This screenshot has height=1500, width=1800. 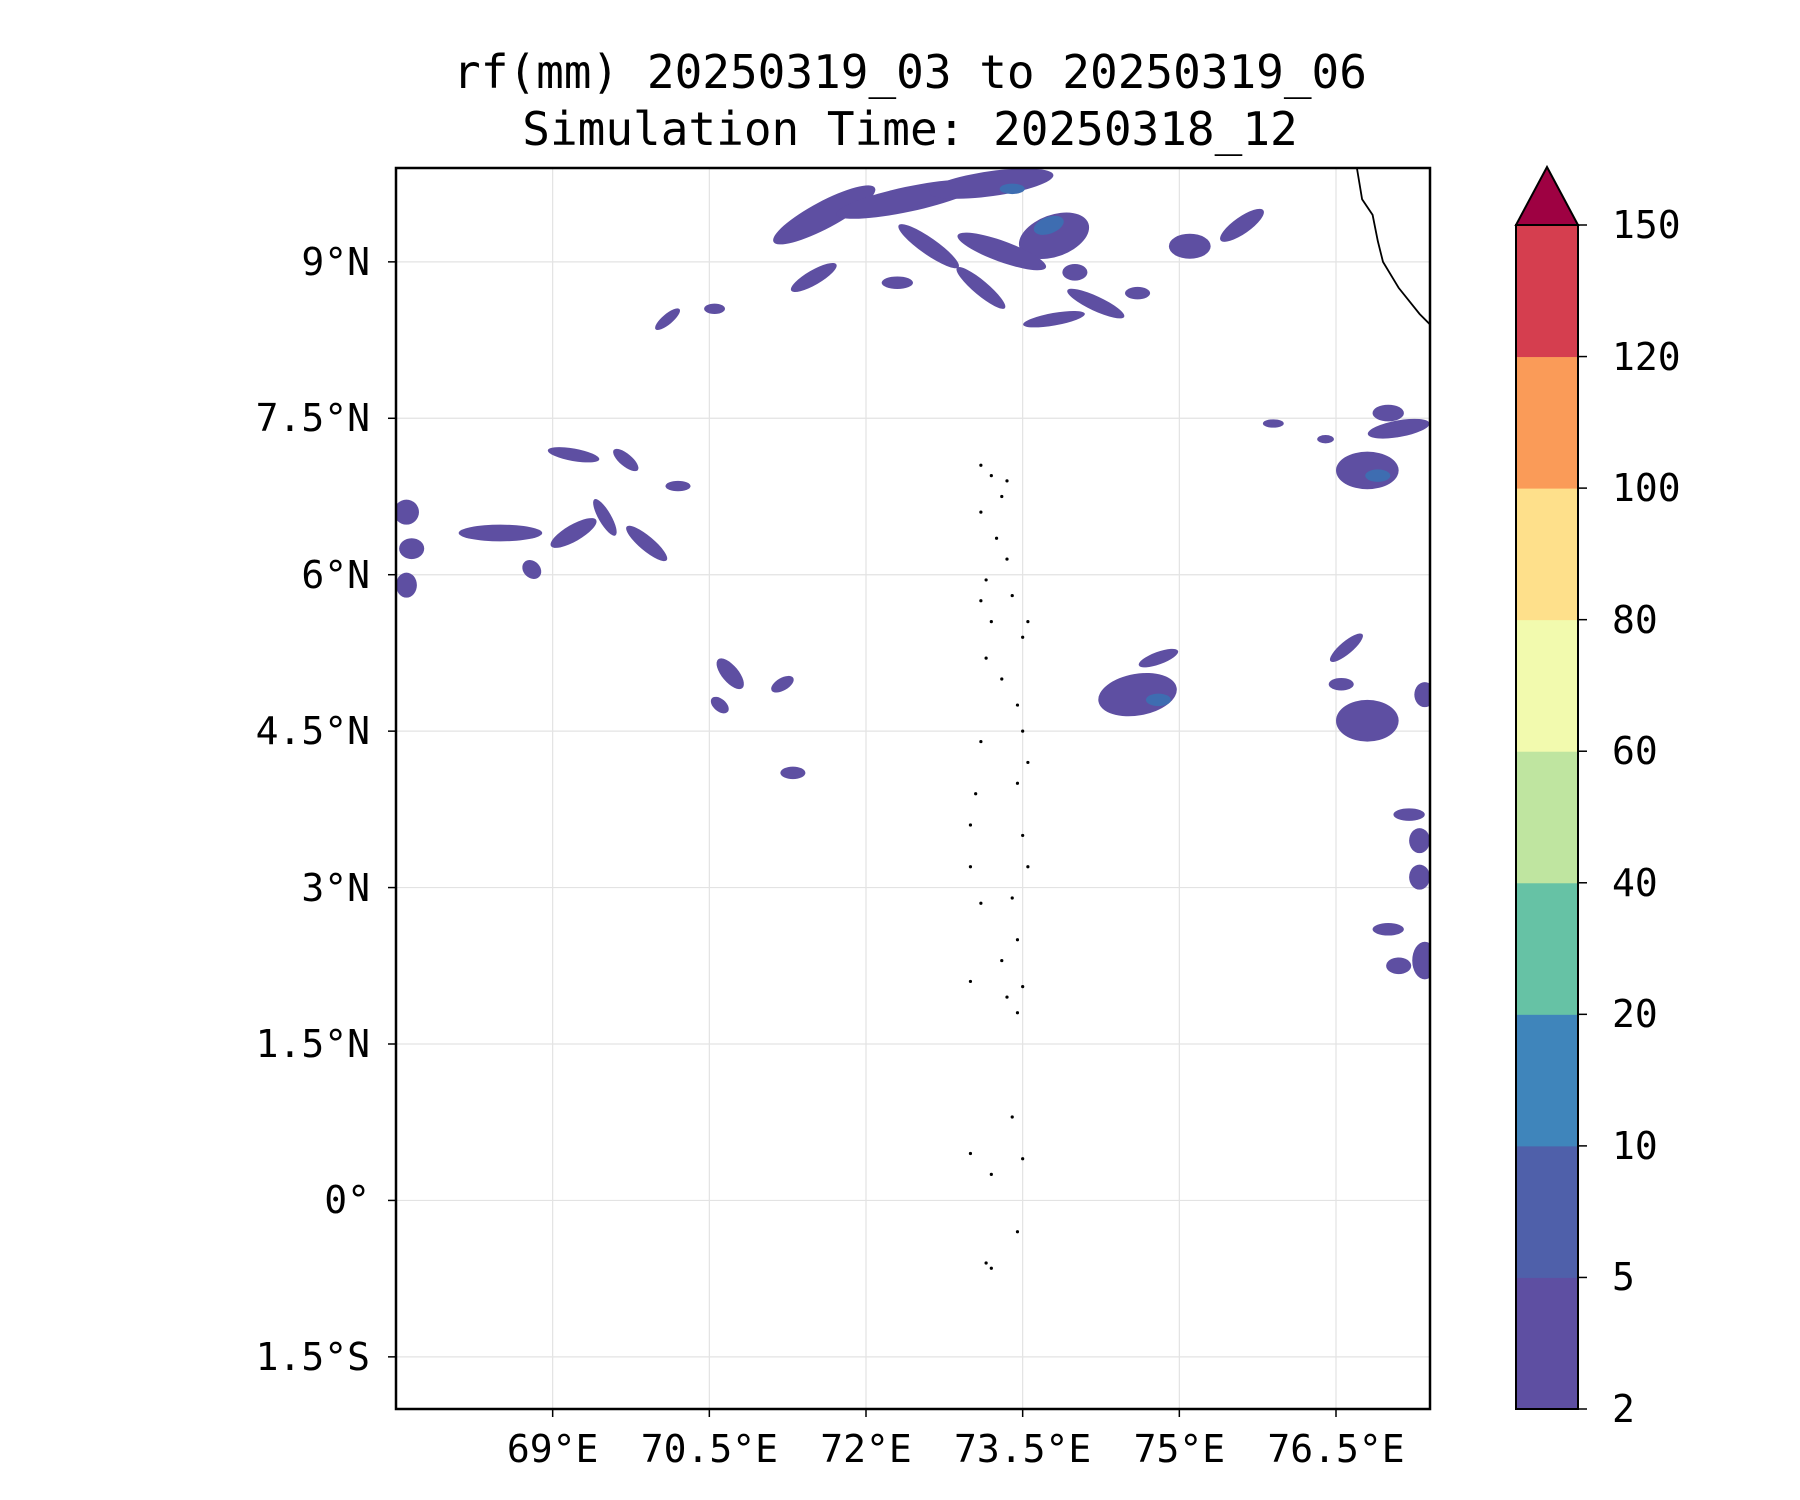 I want to click on colorbar, so click(x=1551, y=788).